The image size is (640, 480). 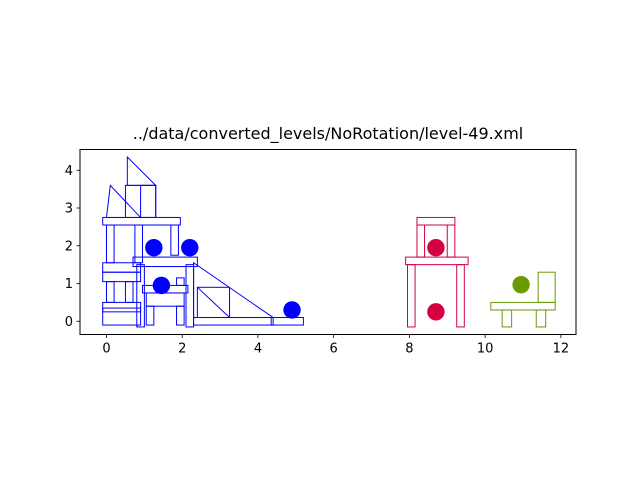 I want to click on x-tick-label: 10, so click(x=485, y=349).